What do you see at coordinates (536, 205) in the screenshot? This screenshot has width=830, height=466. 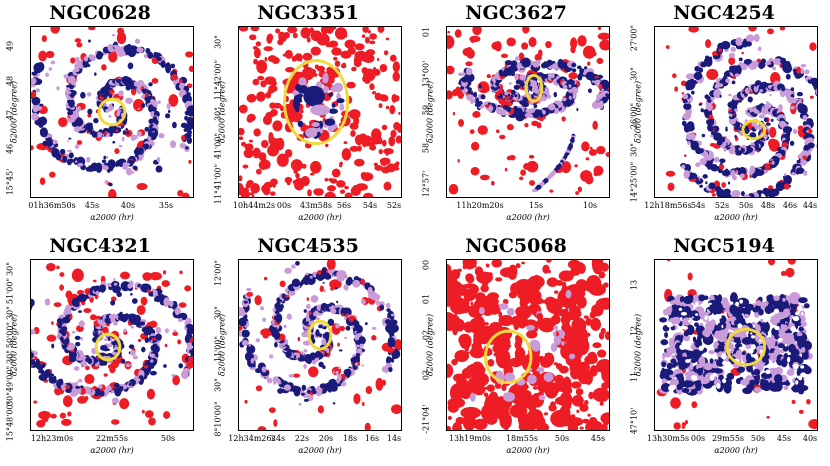 I see `x-tick: 15s` at bounding box center [536, 205].